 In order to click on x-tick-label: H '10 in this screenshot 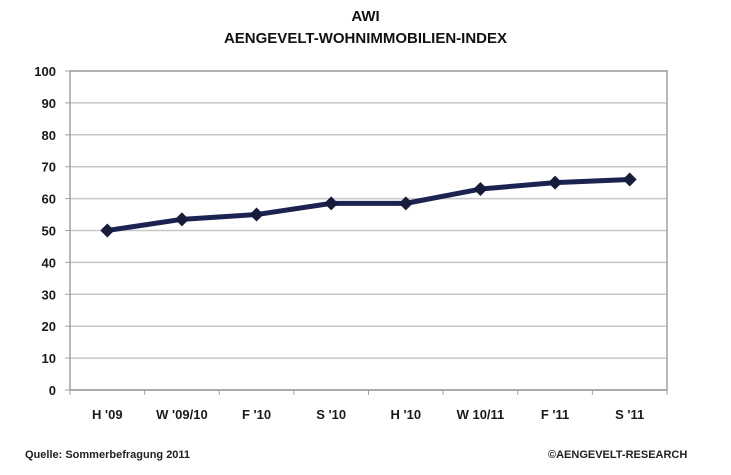, I will do `click(406, 414)`.